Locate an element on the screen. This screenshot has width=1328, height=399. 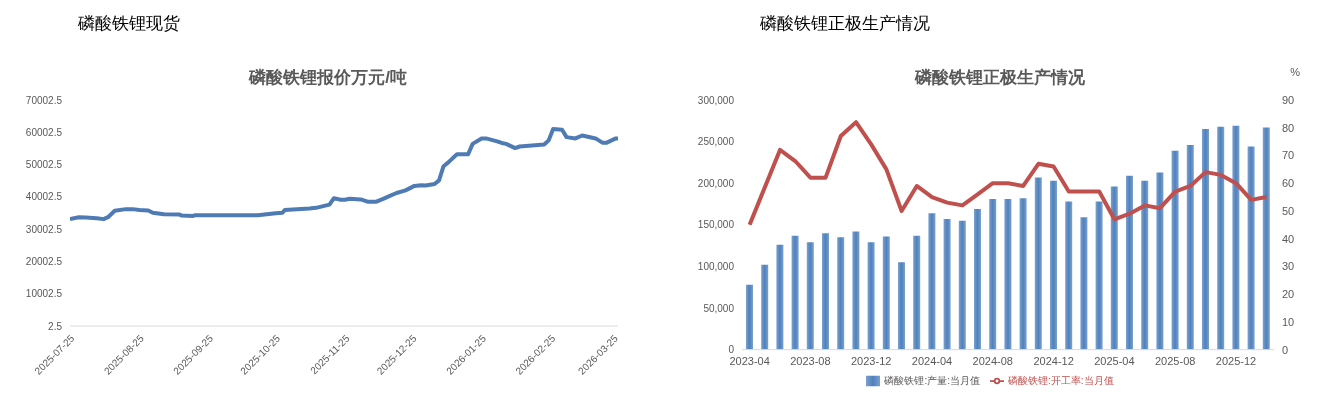
y-tick-label: 10002.5 is located at coordinates (44, 294).